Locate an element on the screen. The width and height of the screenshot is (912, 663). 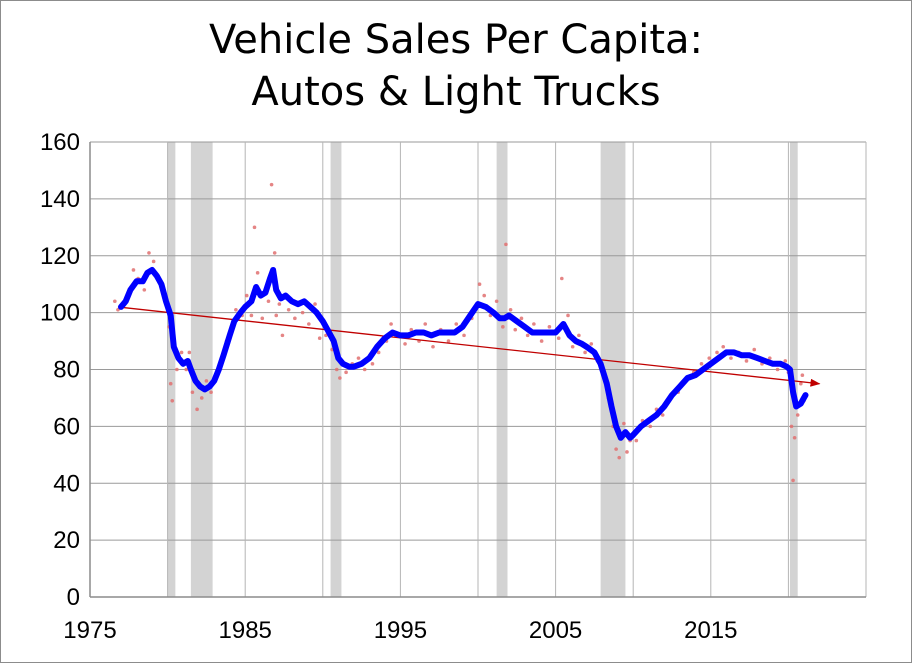
x-tick-label-2: 1995 is located at coordinates (400, 630).